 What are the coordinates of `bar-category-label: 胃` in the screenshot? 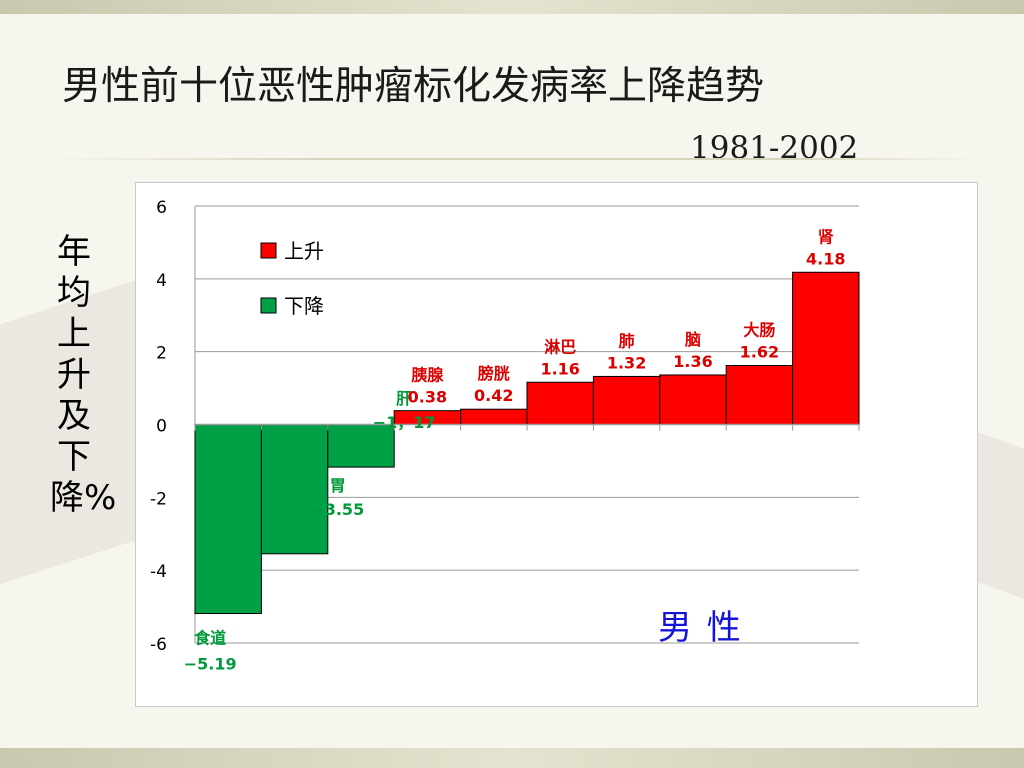 It's located at (338, 485).